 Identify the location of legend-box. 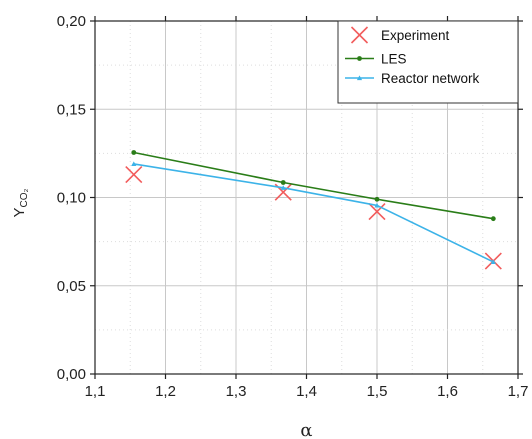
(428, 62).